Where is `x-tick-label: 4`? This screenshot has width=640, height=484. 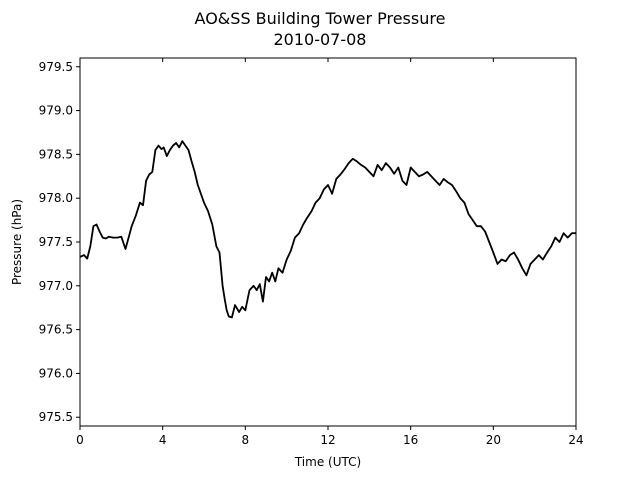
x-tick-label: 4 is located at coordinates (163, 440).